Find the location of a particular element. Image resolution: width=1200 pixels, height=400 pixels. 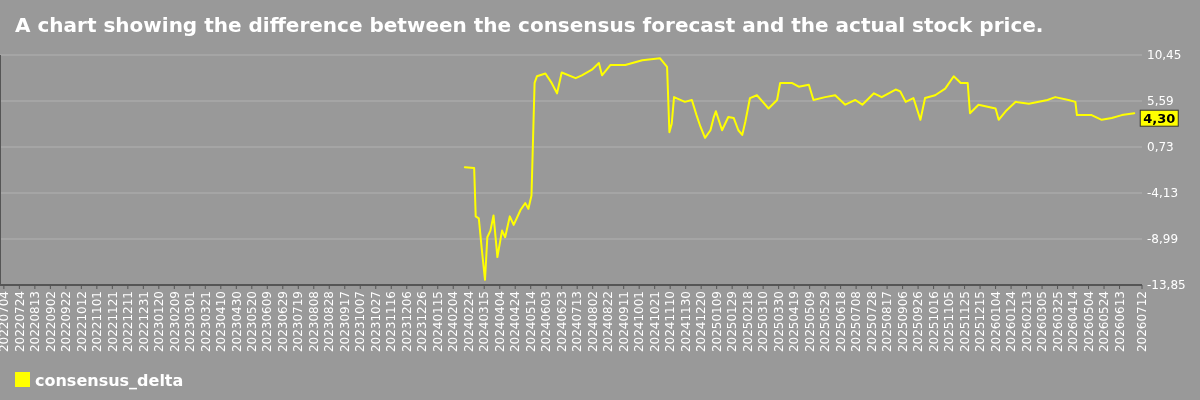

x-tick-label: 20240224 is located at coordinates (468, 322).